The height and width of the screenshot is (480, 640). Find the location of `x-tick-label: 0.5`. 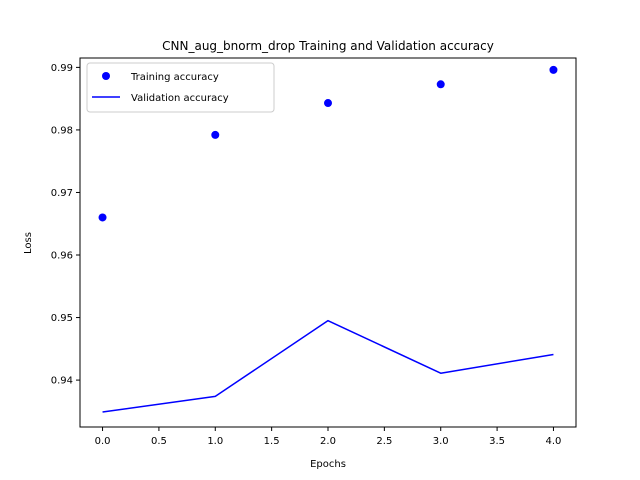

x-tick-label: 0.5 is located at coordinates (159, 441).